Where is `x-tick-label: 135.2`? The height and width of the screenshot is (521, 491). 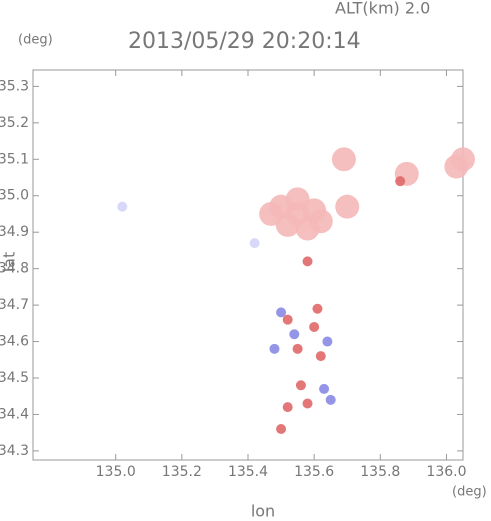 x-tick-label: 135.2 is located at coordinates (182, 472).